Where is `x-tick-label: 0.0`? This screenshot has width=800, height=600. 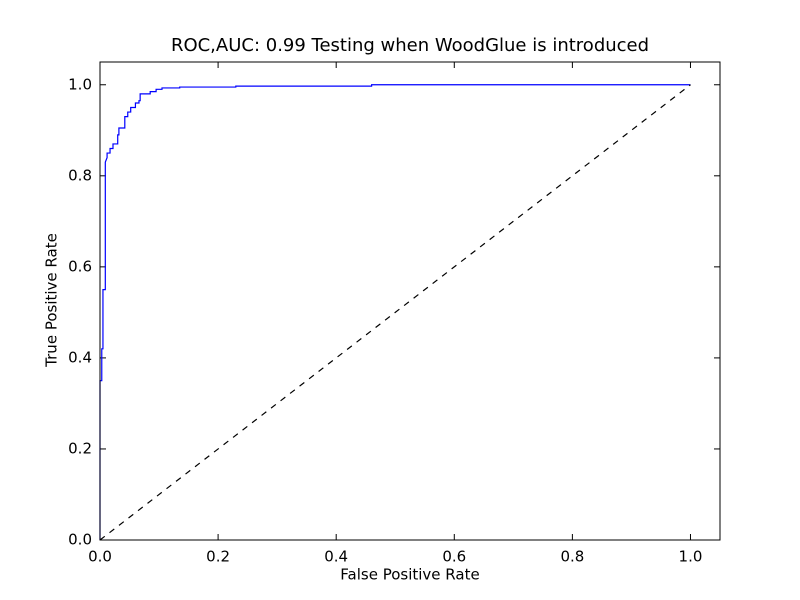 x-tick-label: 0.0 is located at coordinates (100, 557).